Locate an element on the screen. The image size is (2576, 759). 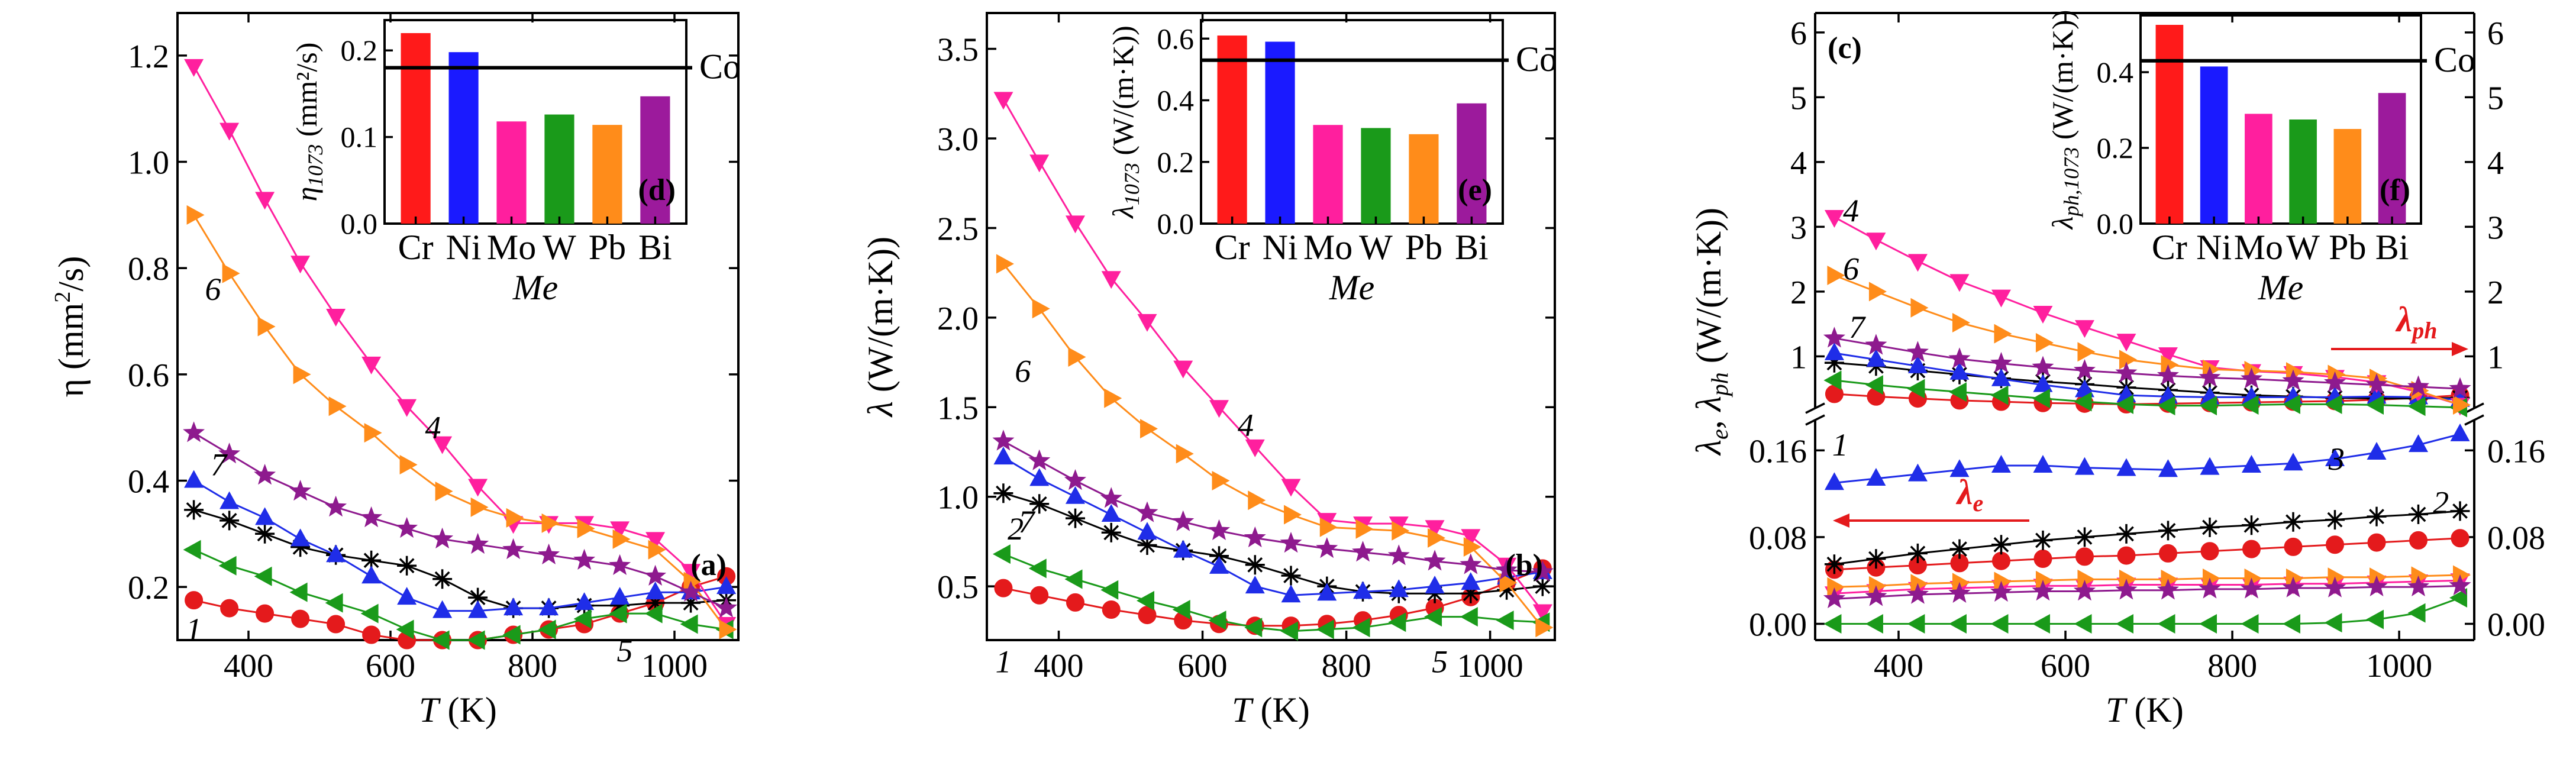
y-tick-label-2.0: 2.0 is located at coordinates (958, 319).